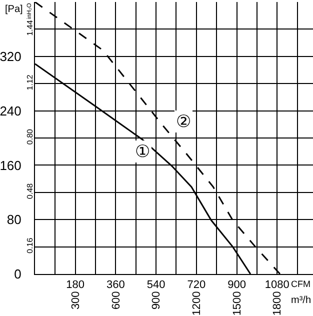  What do you see at coordinates (11, 110) in the screenshot?
I see `y-tick-label: 240` at bounding box center [11, 110].